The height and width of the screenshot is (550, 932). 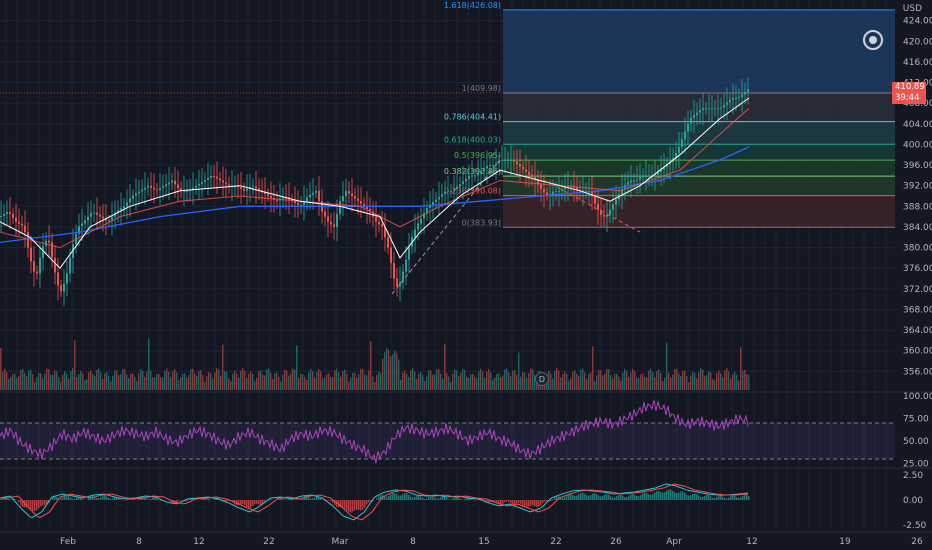 I want to click on time-tick-label: Mar, so click(x=340, y=542).